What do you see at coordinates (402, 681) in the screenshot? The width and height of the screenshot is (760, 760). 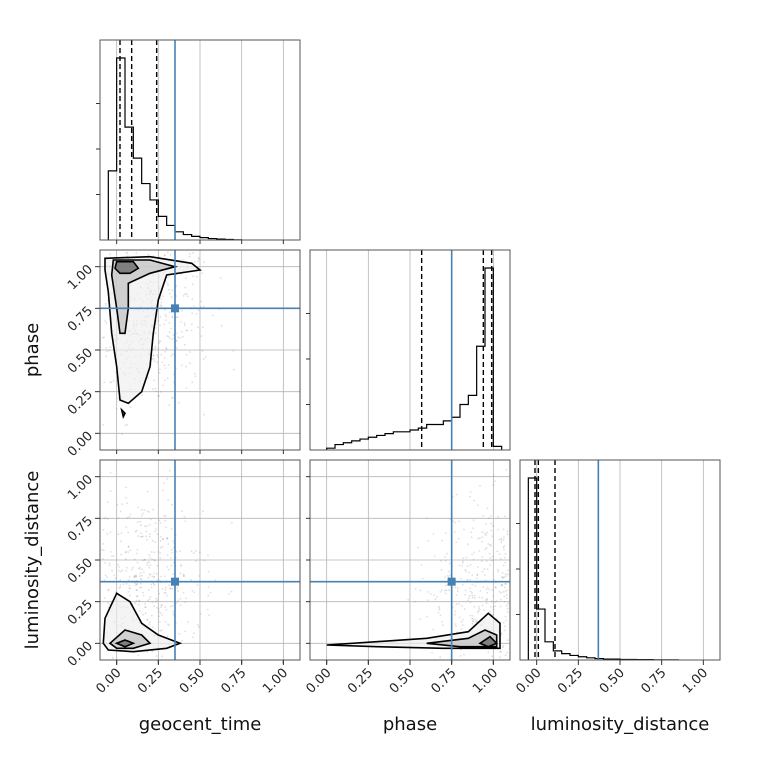 I see `x-tick-label: 0.50` at bounding box center [402, 681].